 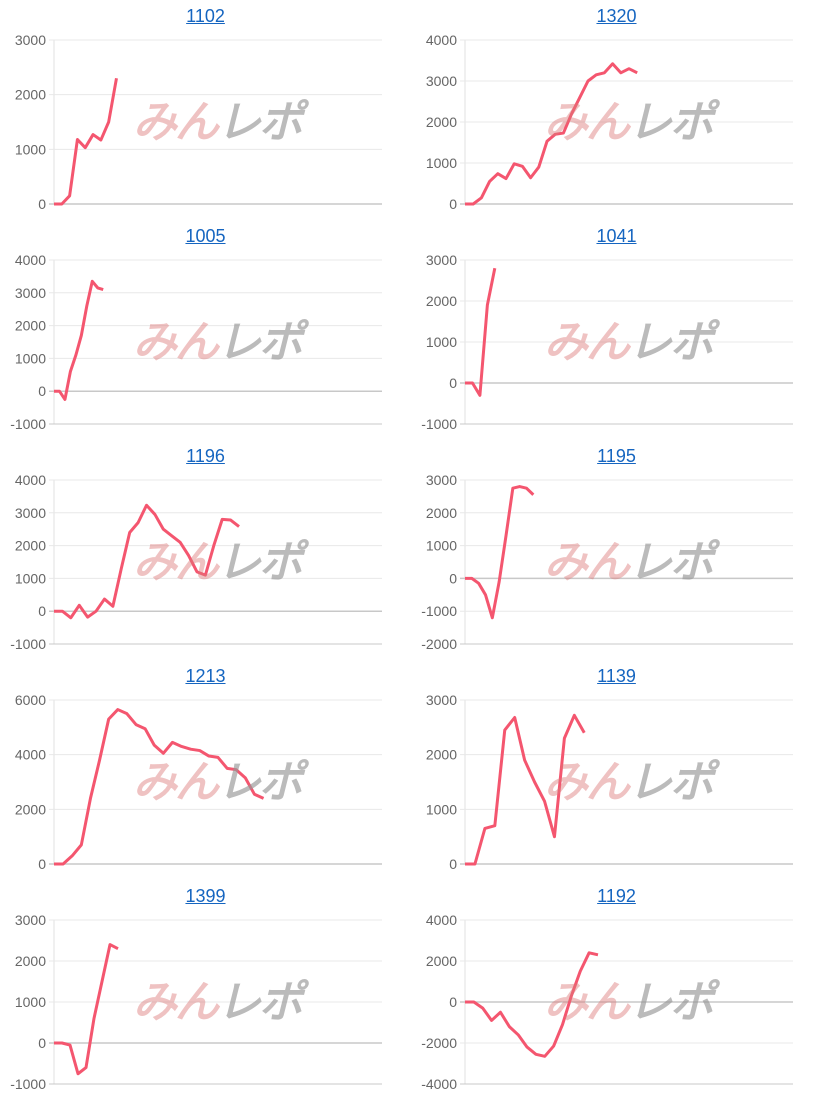 I want to click on chart-title: 1213, so click(x=205, y=676).